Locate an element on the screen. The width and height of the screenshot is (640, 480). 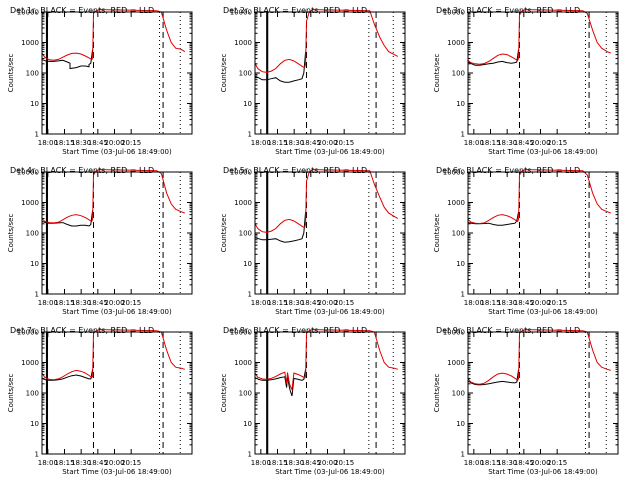
panel-title: Det 1r, BLACK = Events, RED = LLD is located at coordinates (82, 10).